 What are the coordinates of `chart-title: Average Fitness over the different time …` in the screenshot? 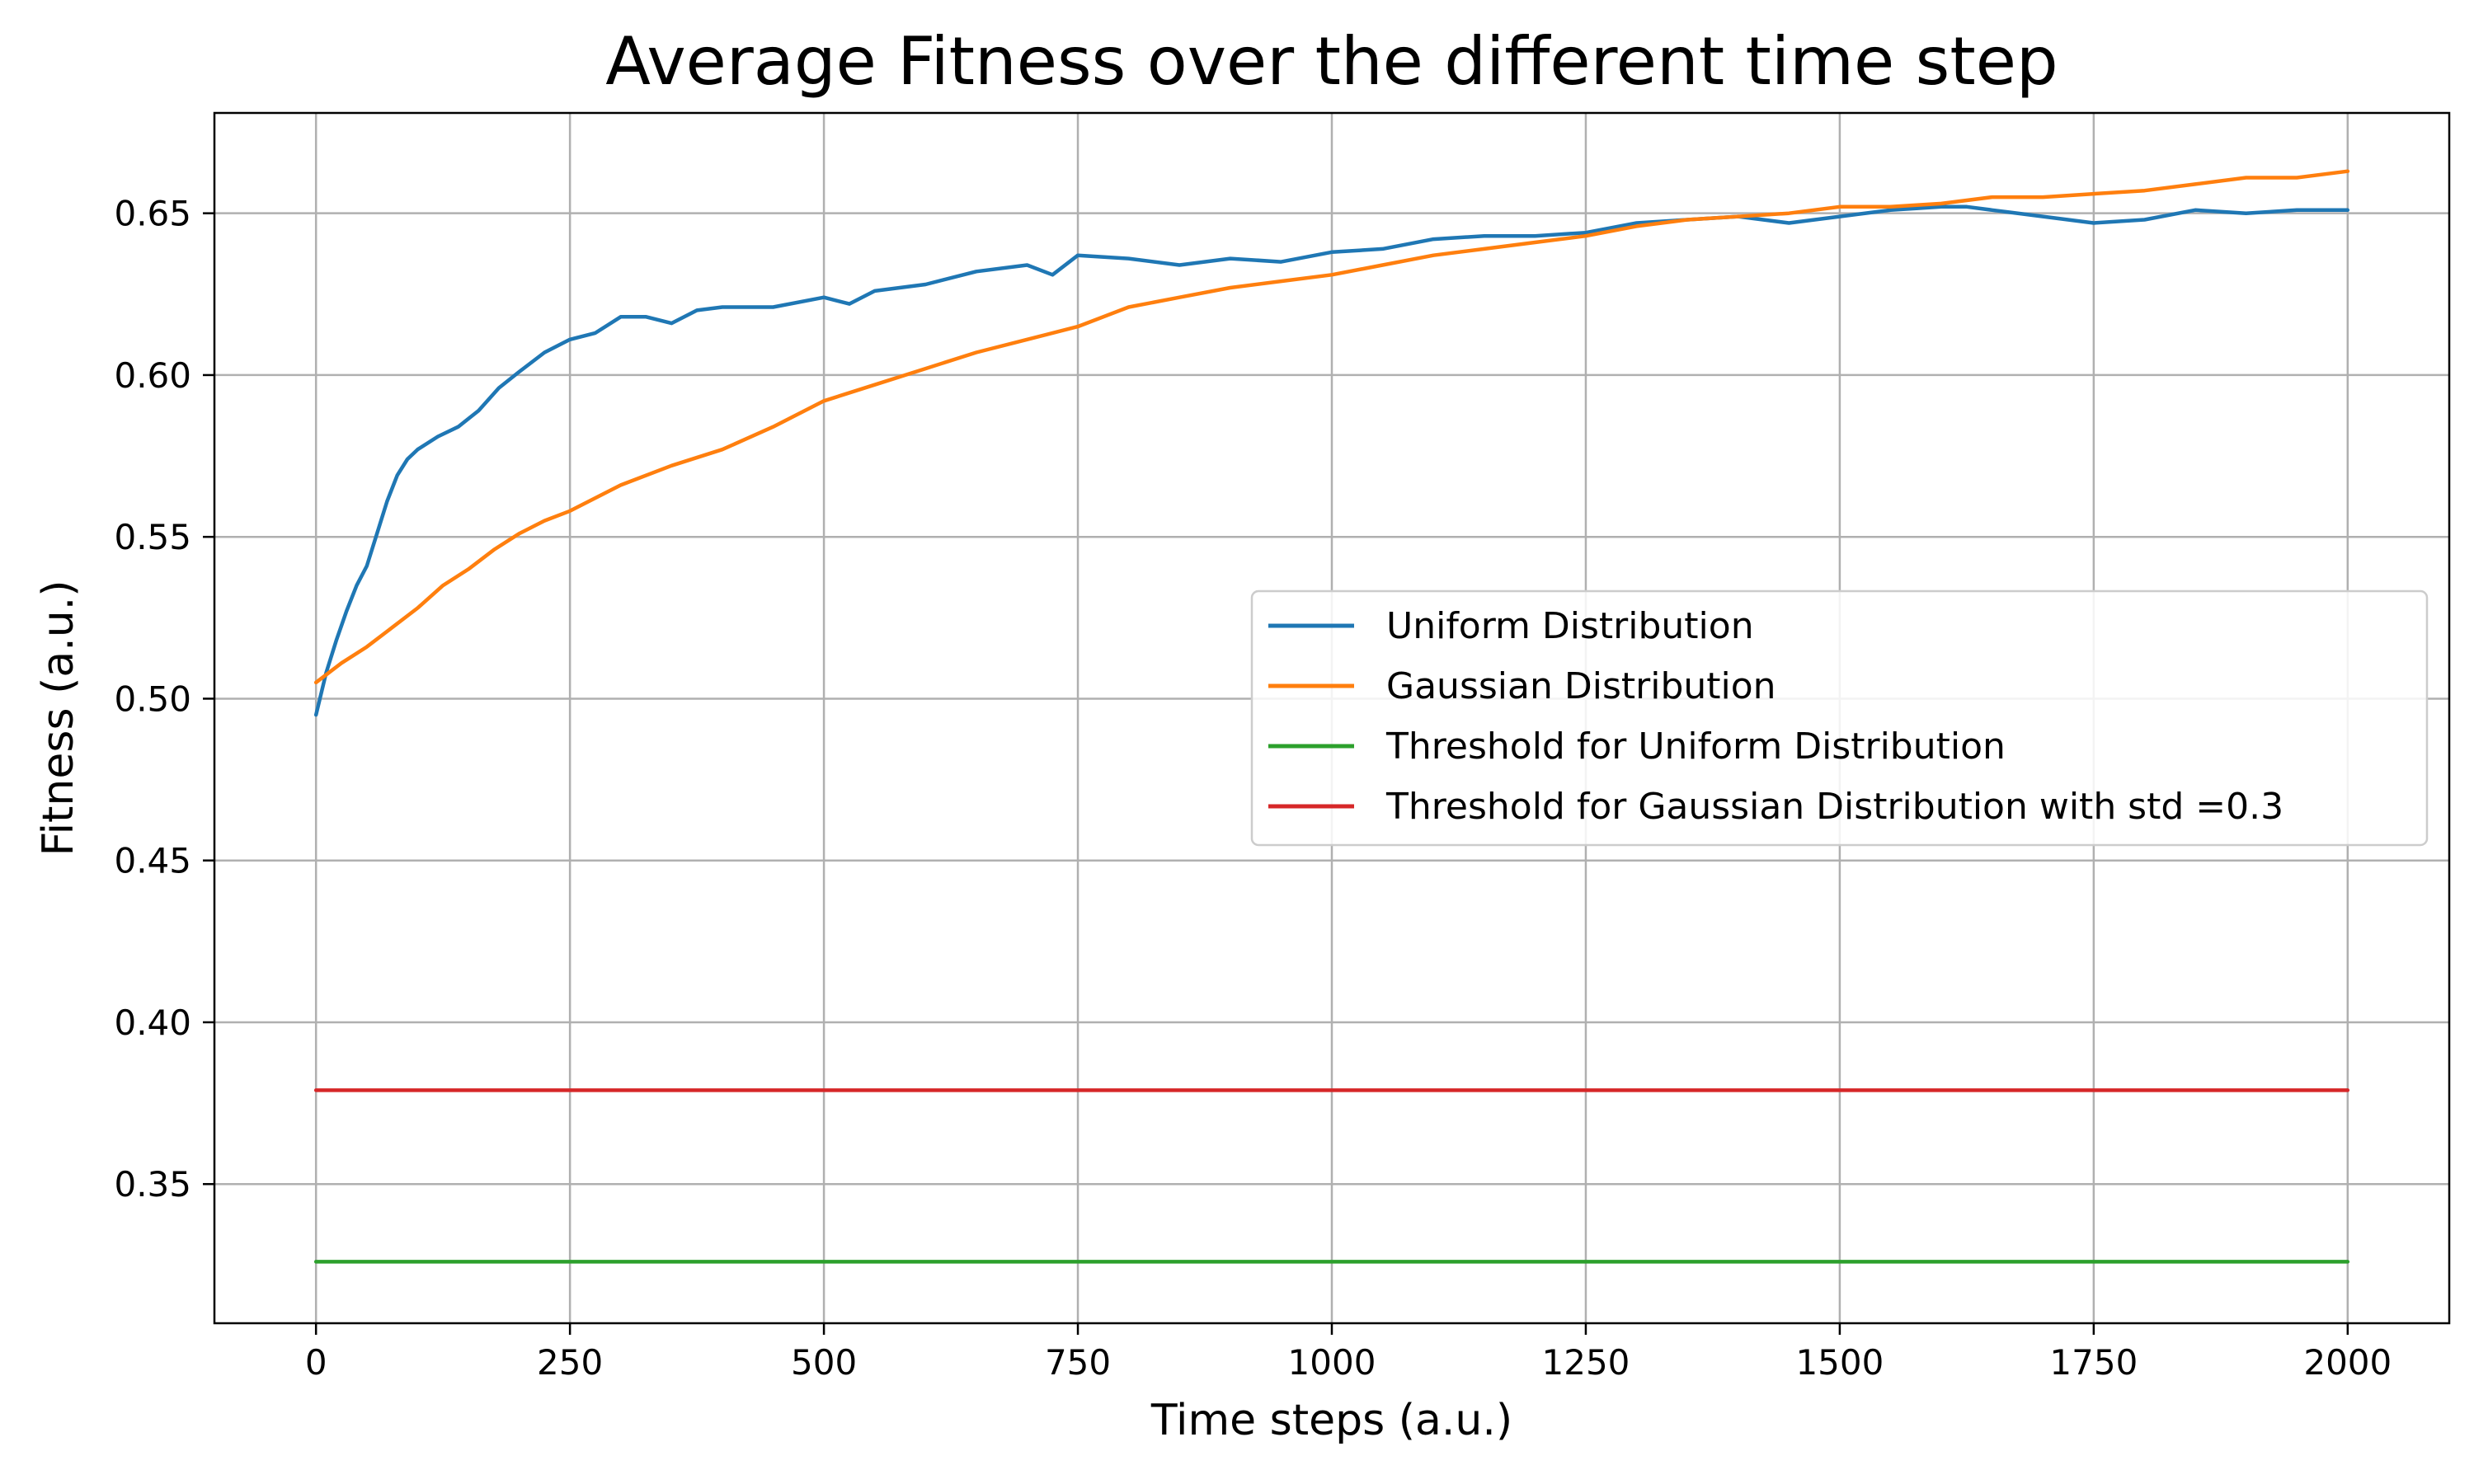 It's located at (1331, 62).